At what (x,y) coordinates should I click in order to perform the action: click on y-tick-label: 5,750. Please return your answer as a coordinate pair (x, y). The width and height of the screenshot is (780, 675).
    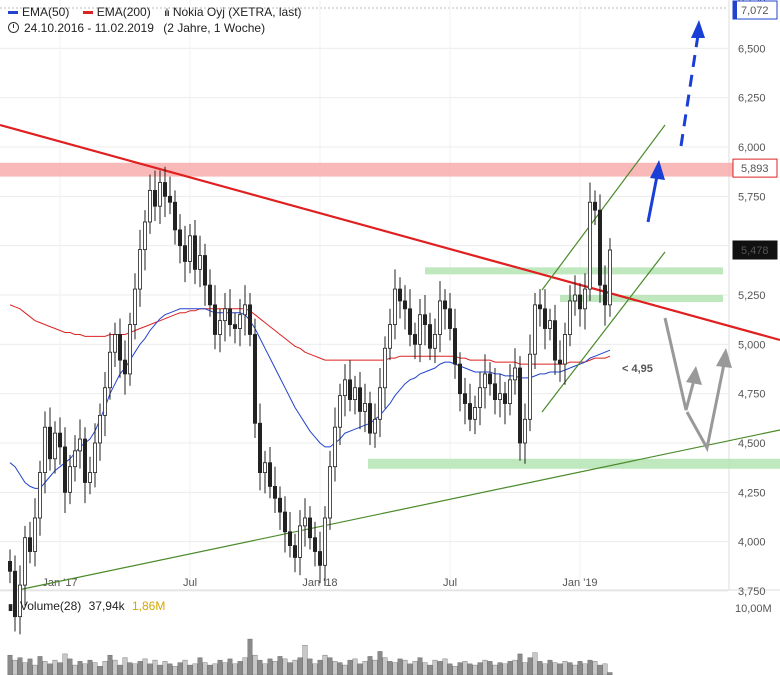
    Looking at the image, I should click on (752, 197).